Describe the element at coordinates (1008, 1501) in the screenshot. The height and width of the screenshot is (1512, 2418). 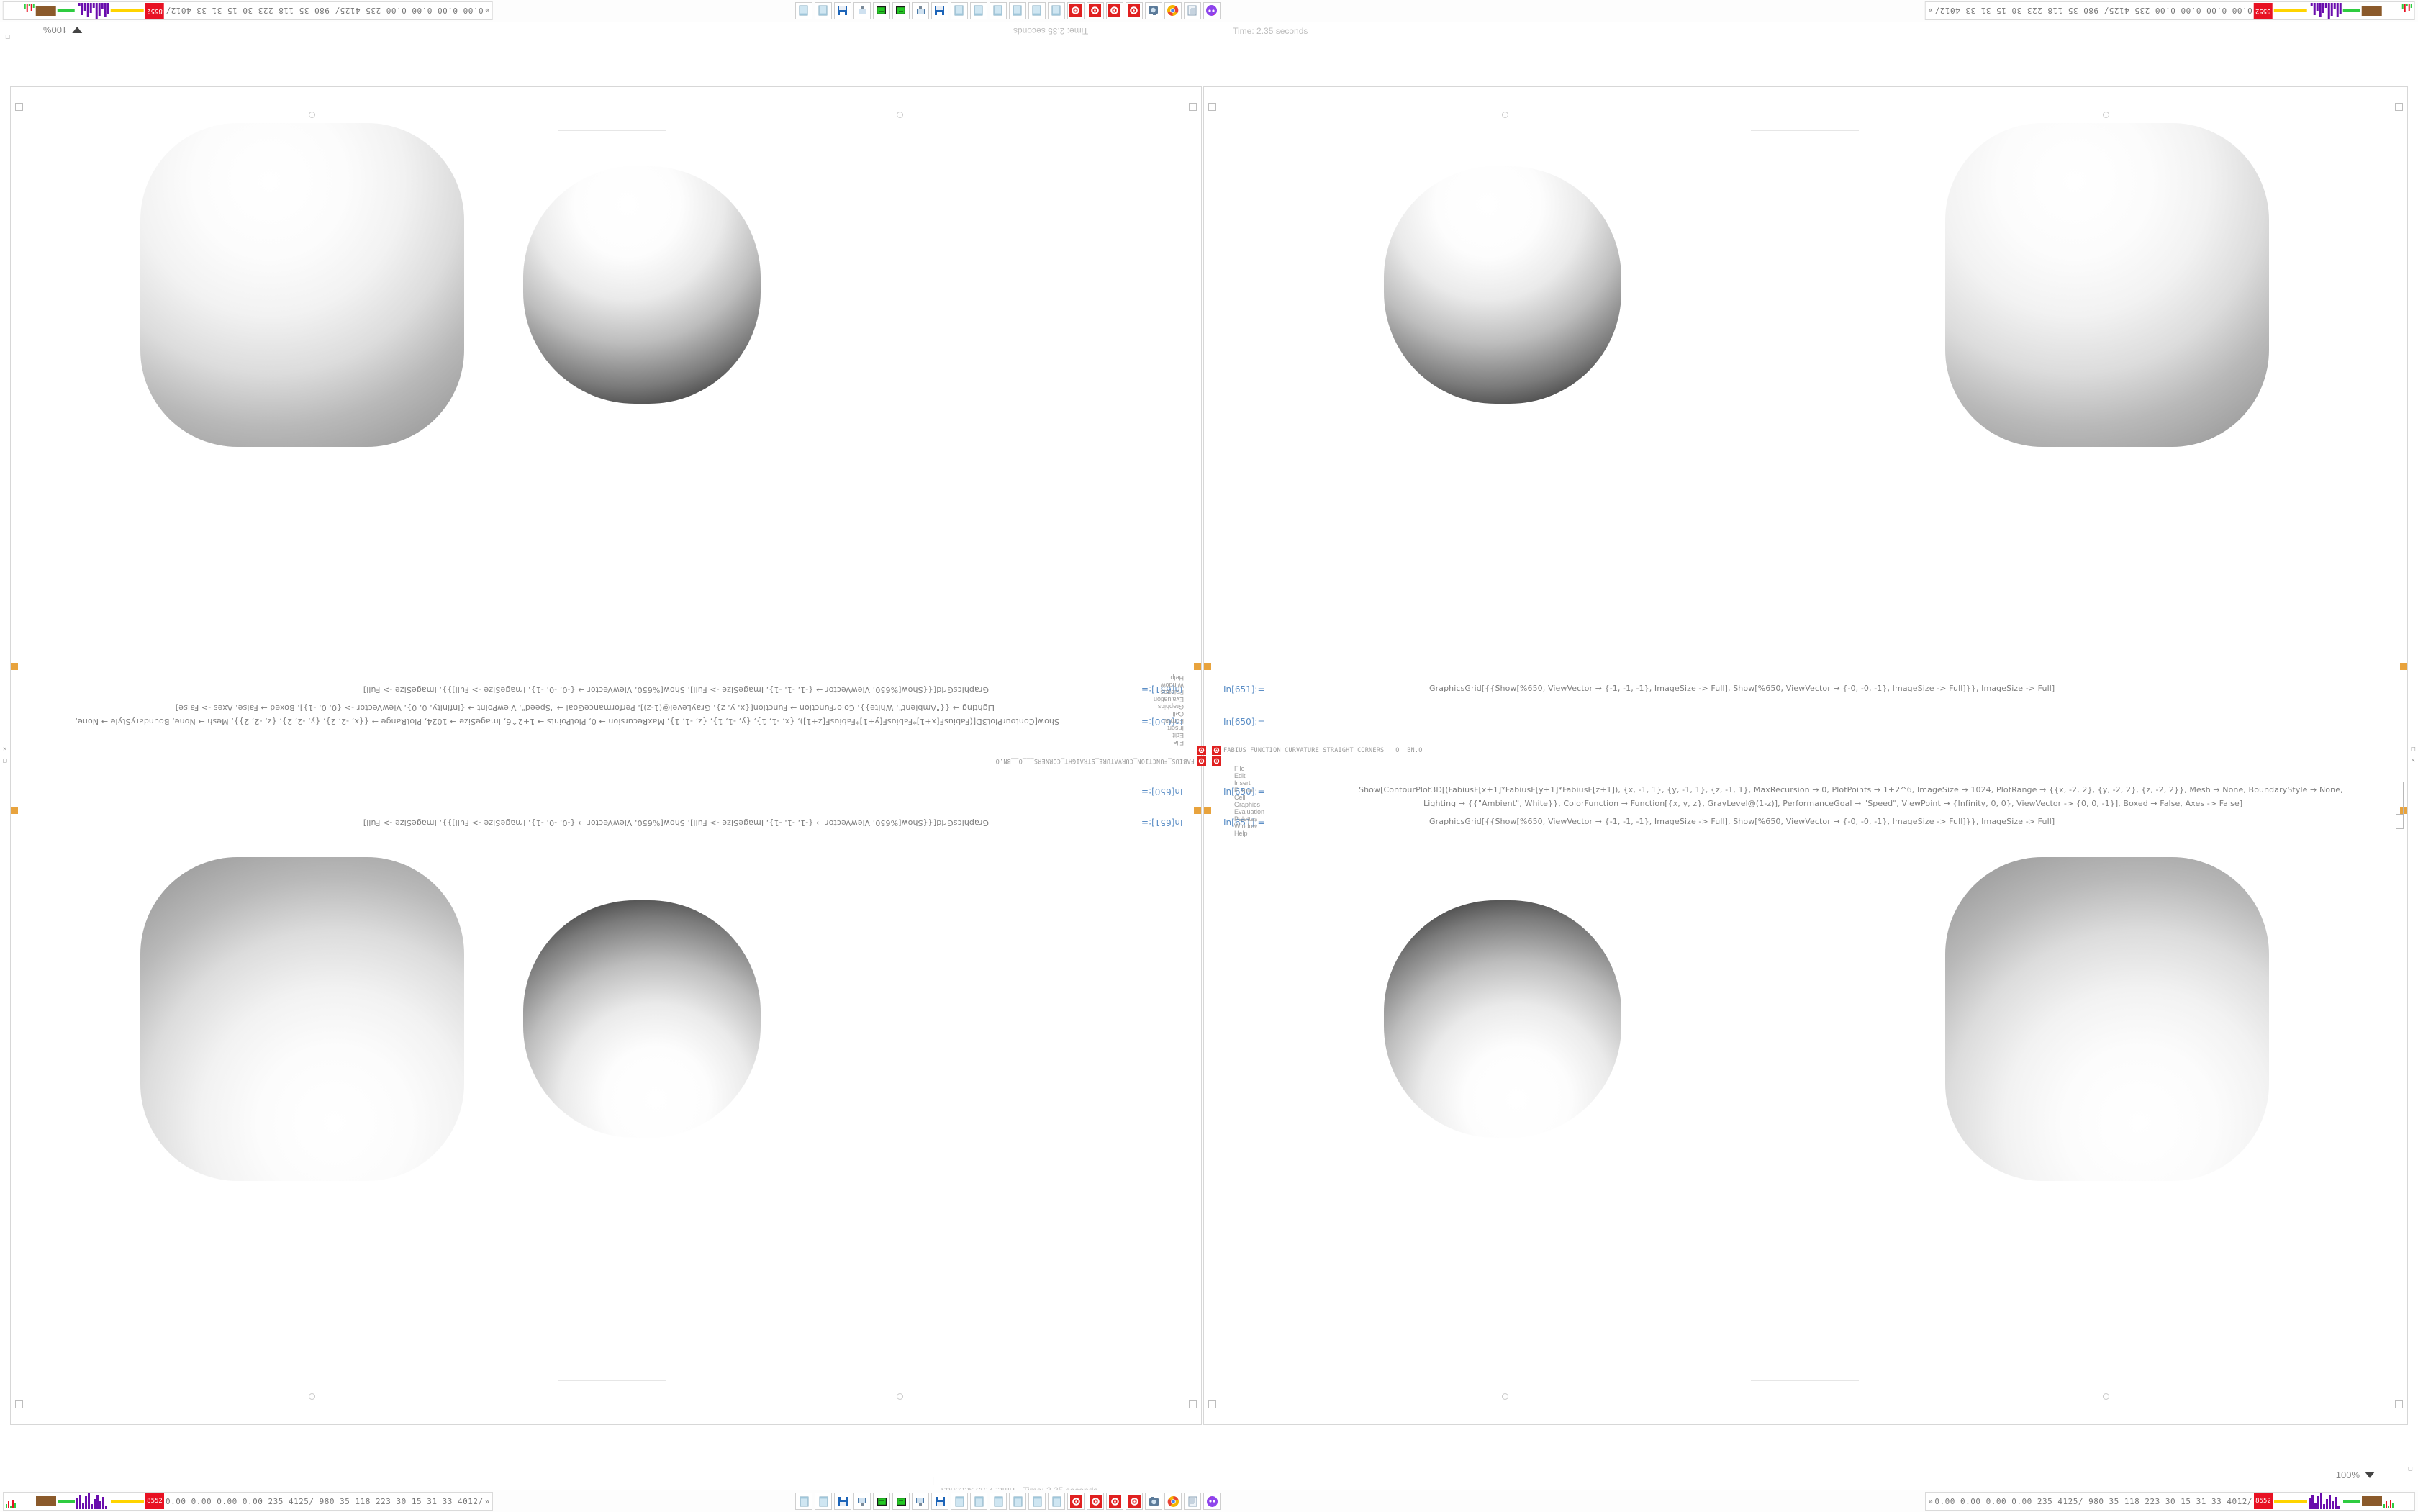
I see `taskbar-icon-row-bottom` at that location.